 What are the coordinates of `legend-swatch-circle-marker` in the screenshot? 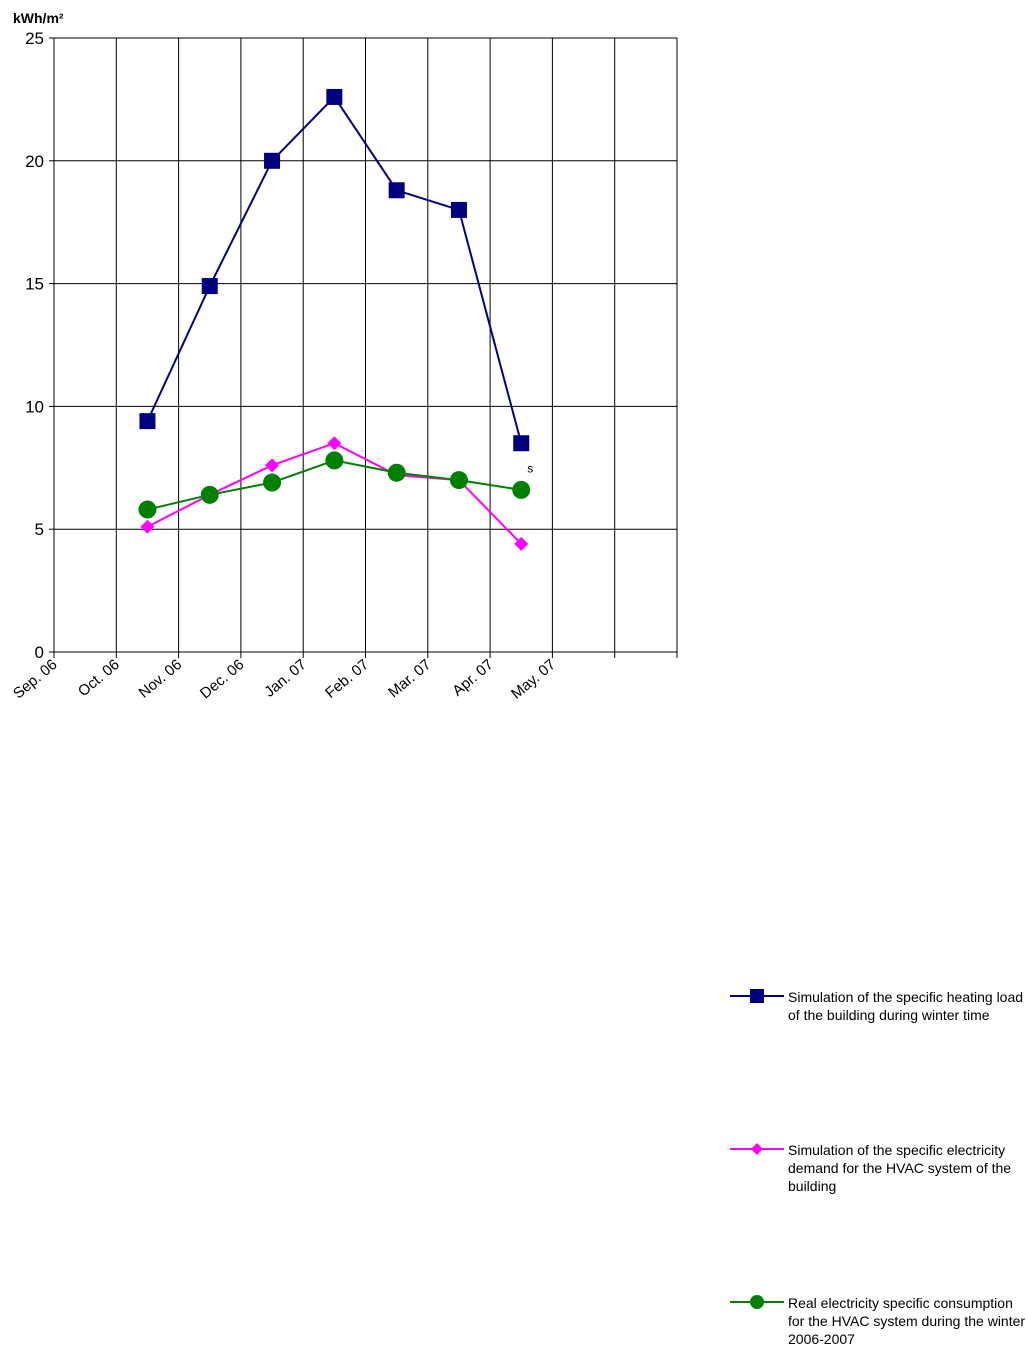 It's located at (757, 1302).